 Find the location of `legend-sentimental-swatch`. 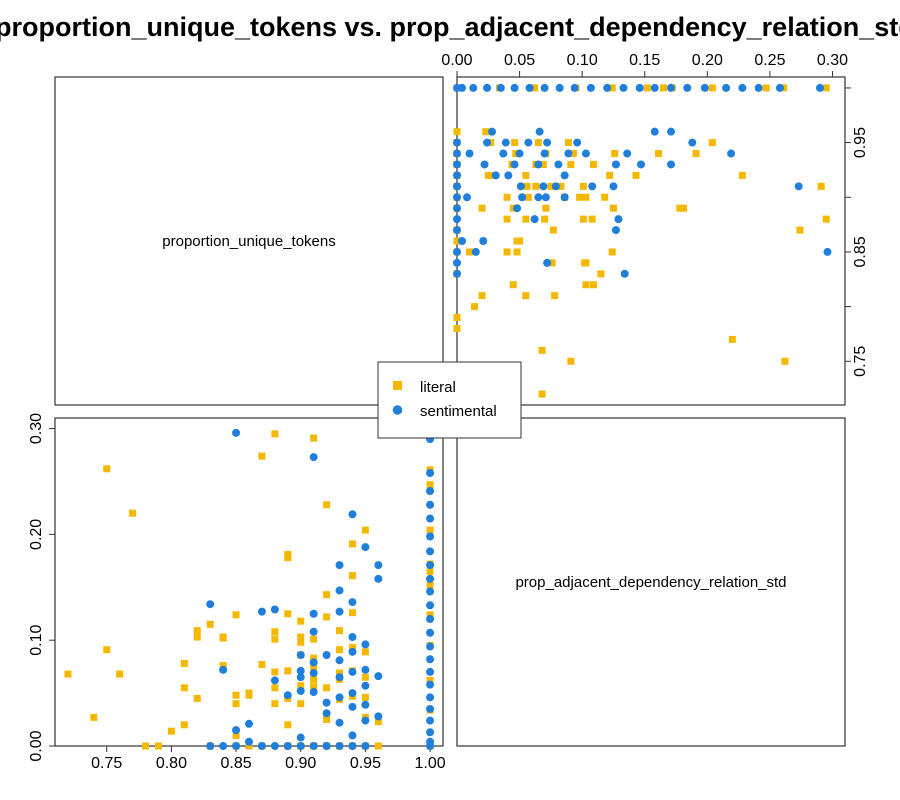

legend-sentimental-swatch is located at coordinates (397, 410).